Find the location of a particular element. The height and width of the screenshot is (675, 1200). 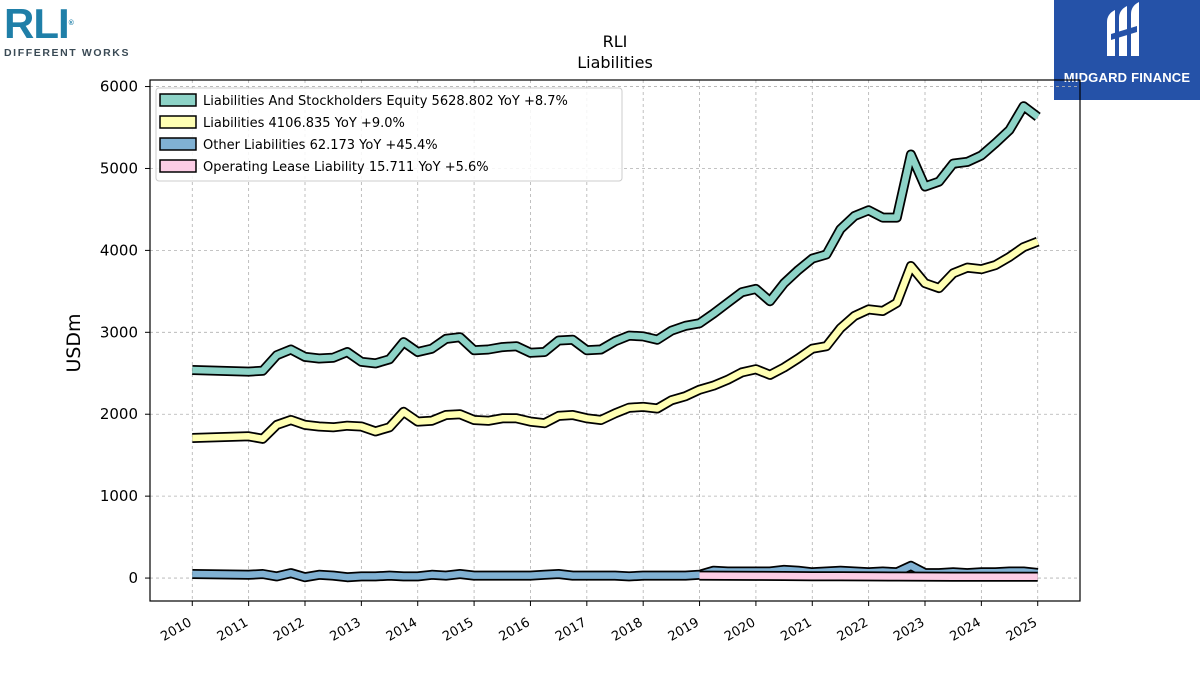

x-tick-label: 2024 is located at coordinates (966, 630).